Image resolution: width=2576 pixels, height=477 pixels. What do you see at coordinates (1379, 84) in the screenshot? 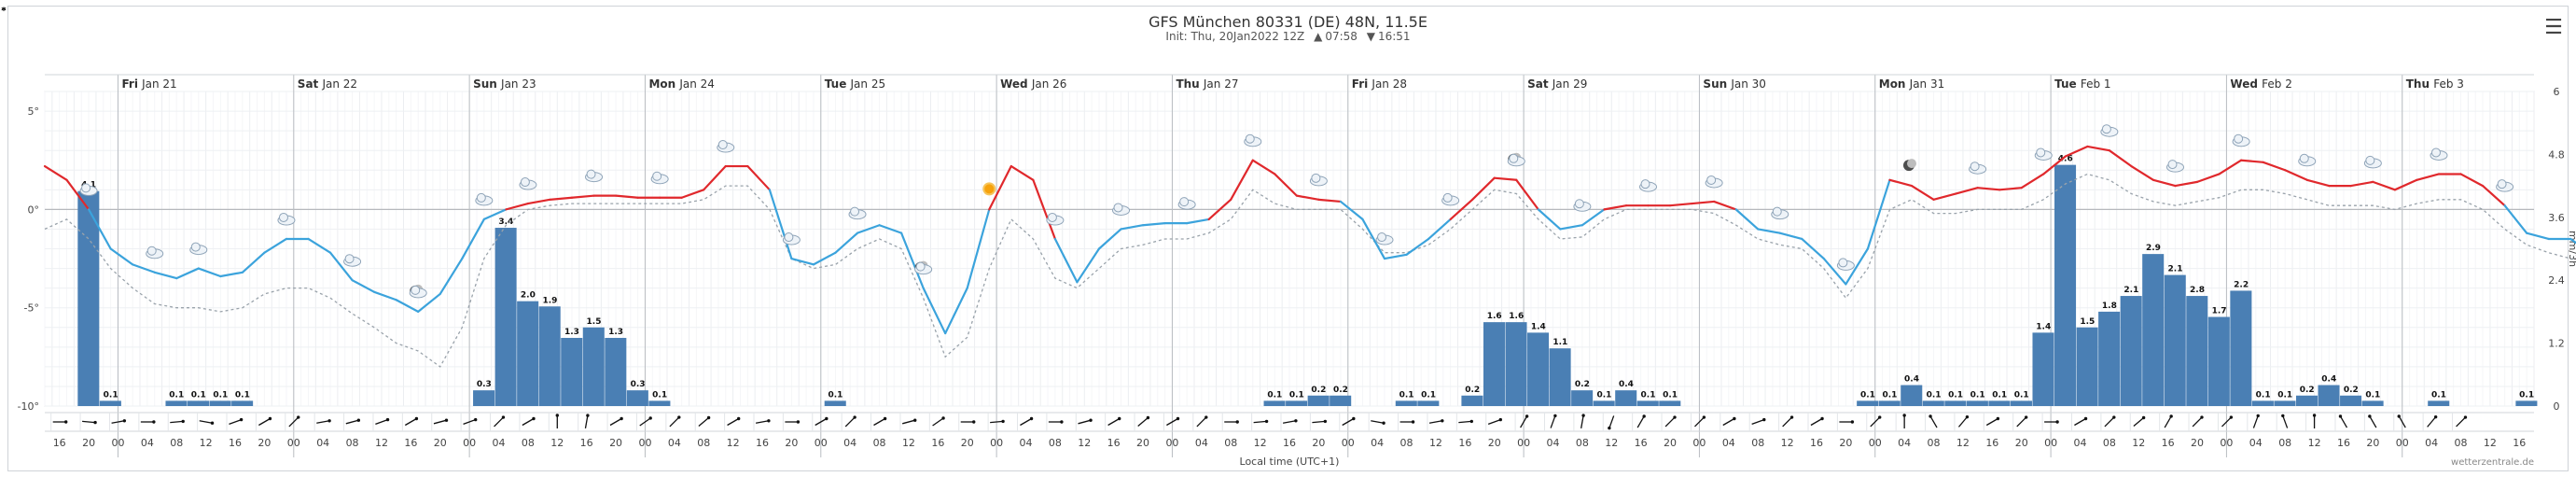
I see `day-label: Fri Jan 28` at bounding box center [1379, 84].